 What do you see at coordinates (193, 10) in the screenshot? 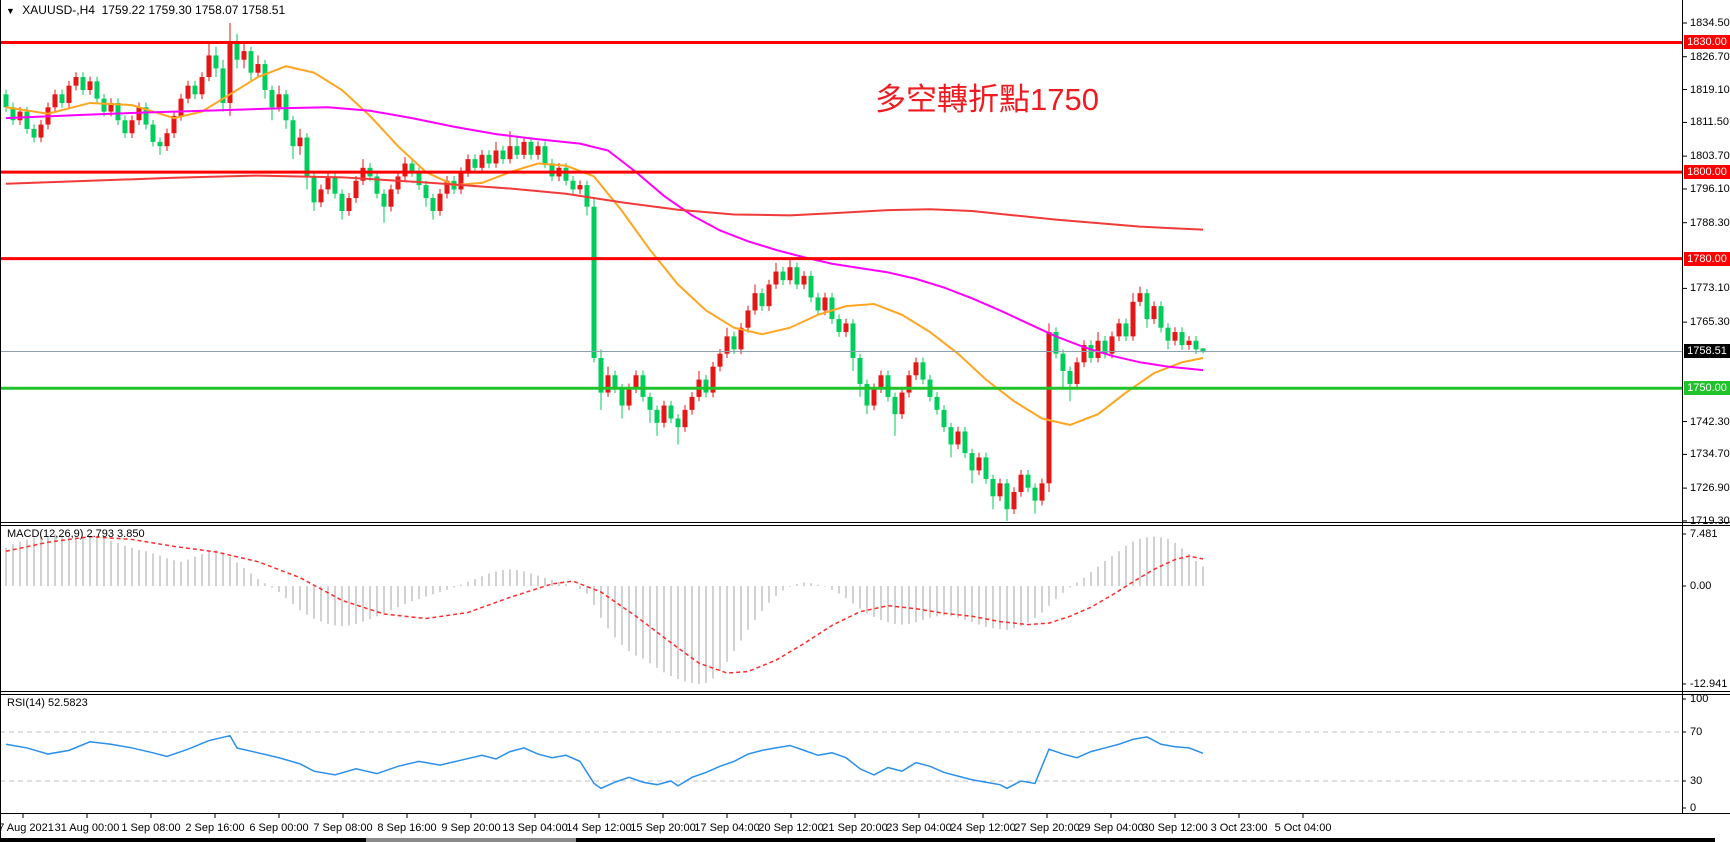
I see `ohlc-values: 1759.22 1759.30 1758.07 1758.51` at bounding box center [193, 10].